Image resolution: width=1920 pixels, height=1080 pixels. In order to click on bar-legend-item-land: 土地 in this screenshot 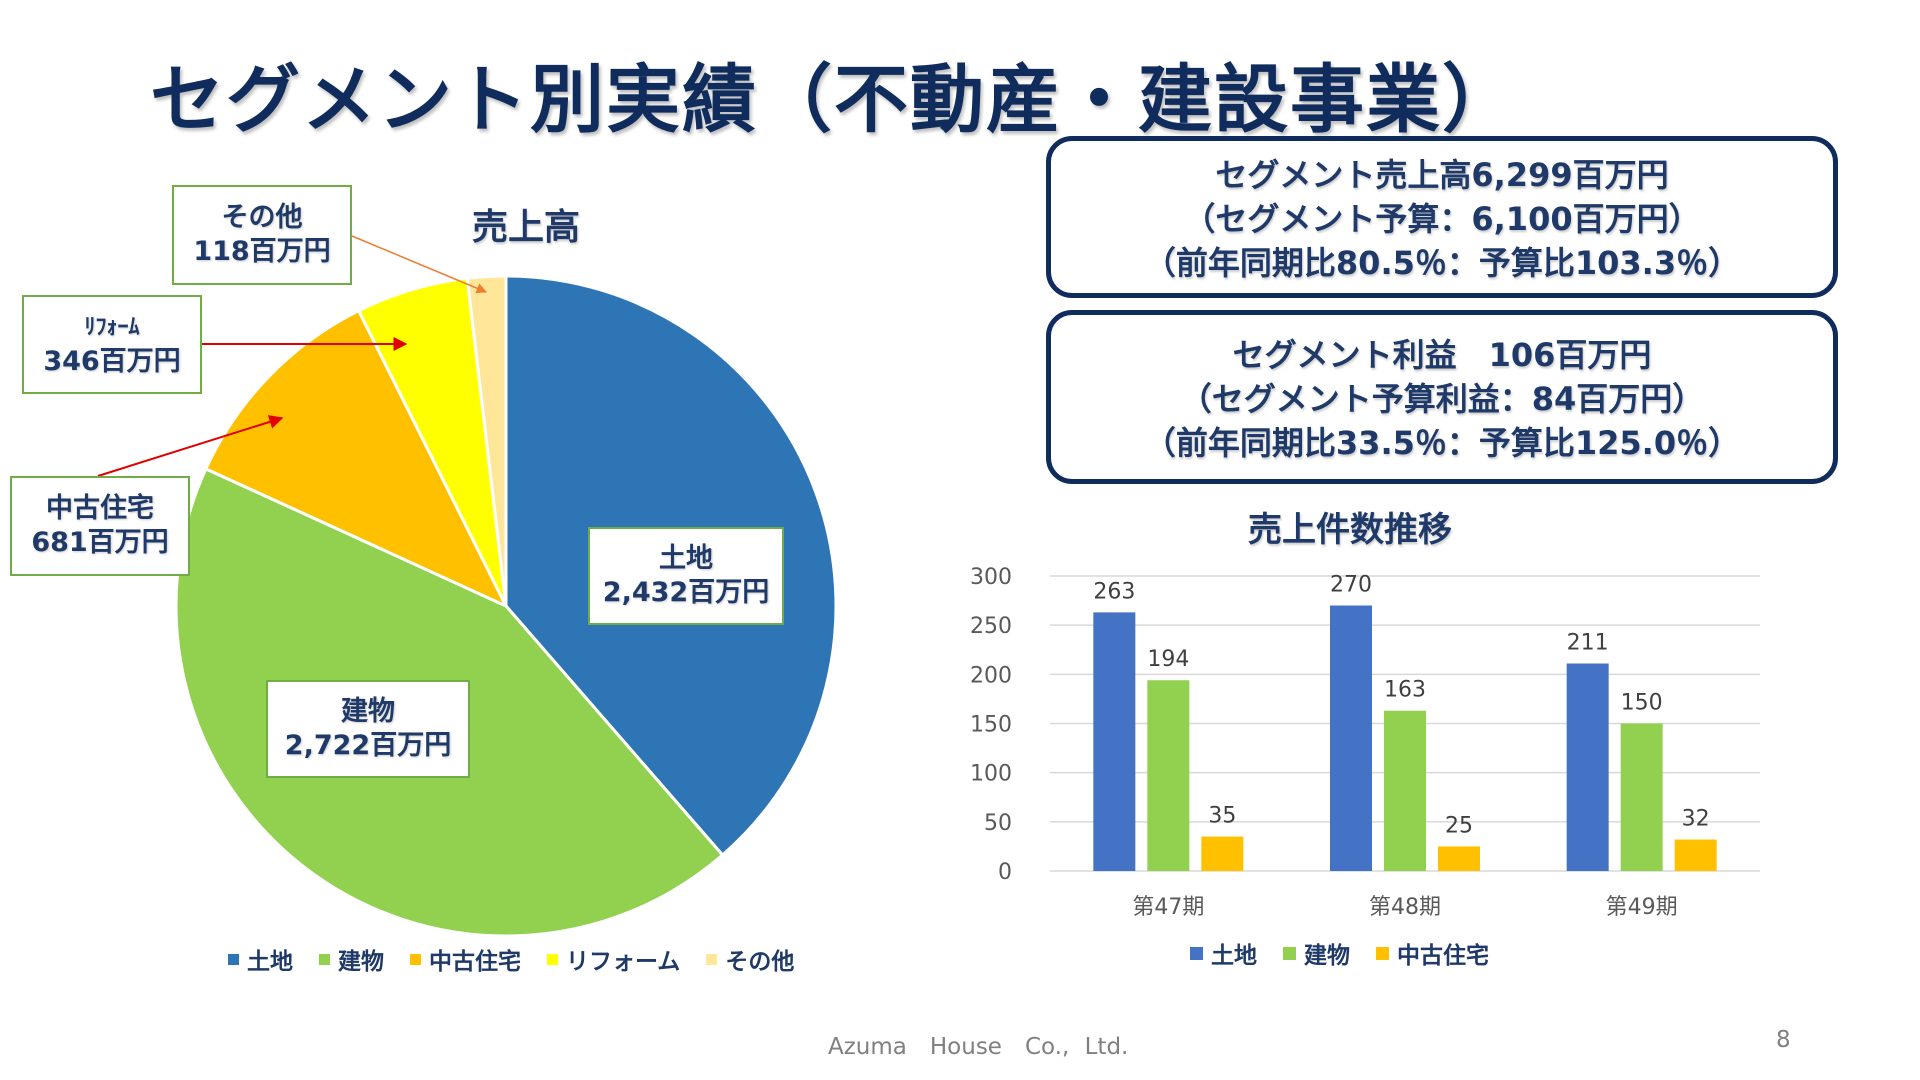, I will do `click(1223, 953)`.